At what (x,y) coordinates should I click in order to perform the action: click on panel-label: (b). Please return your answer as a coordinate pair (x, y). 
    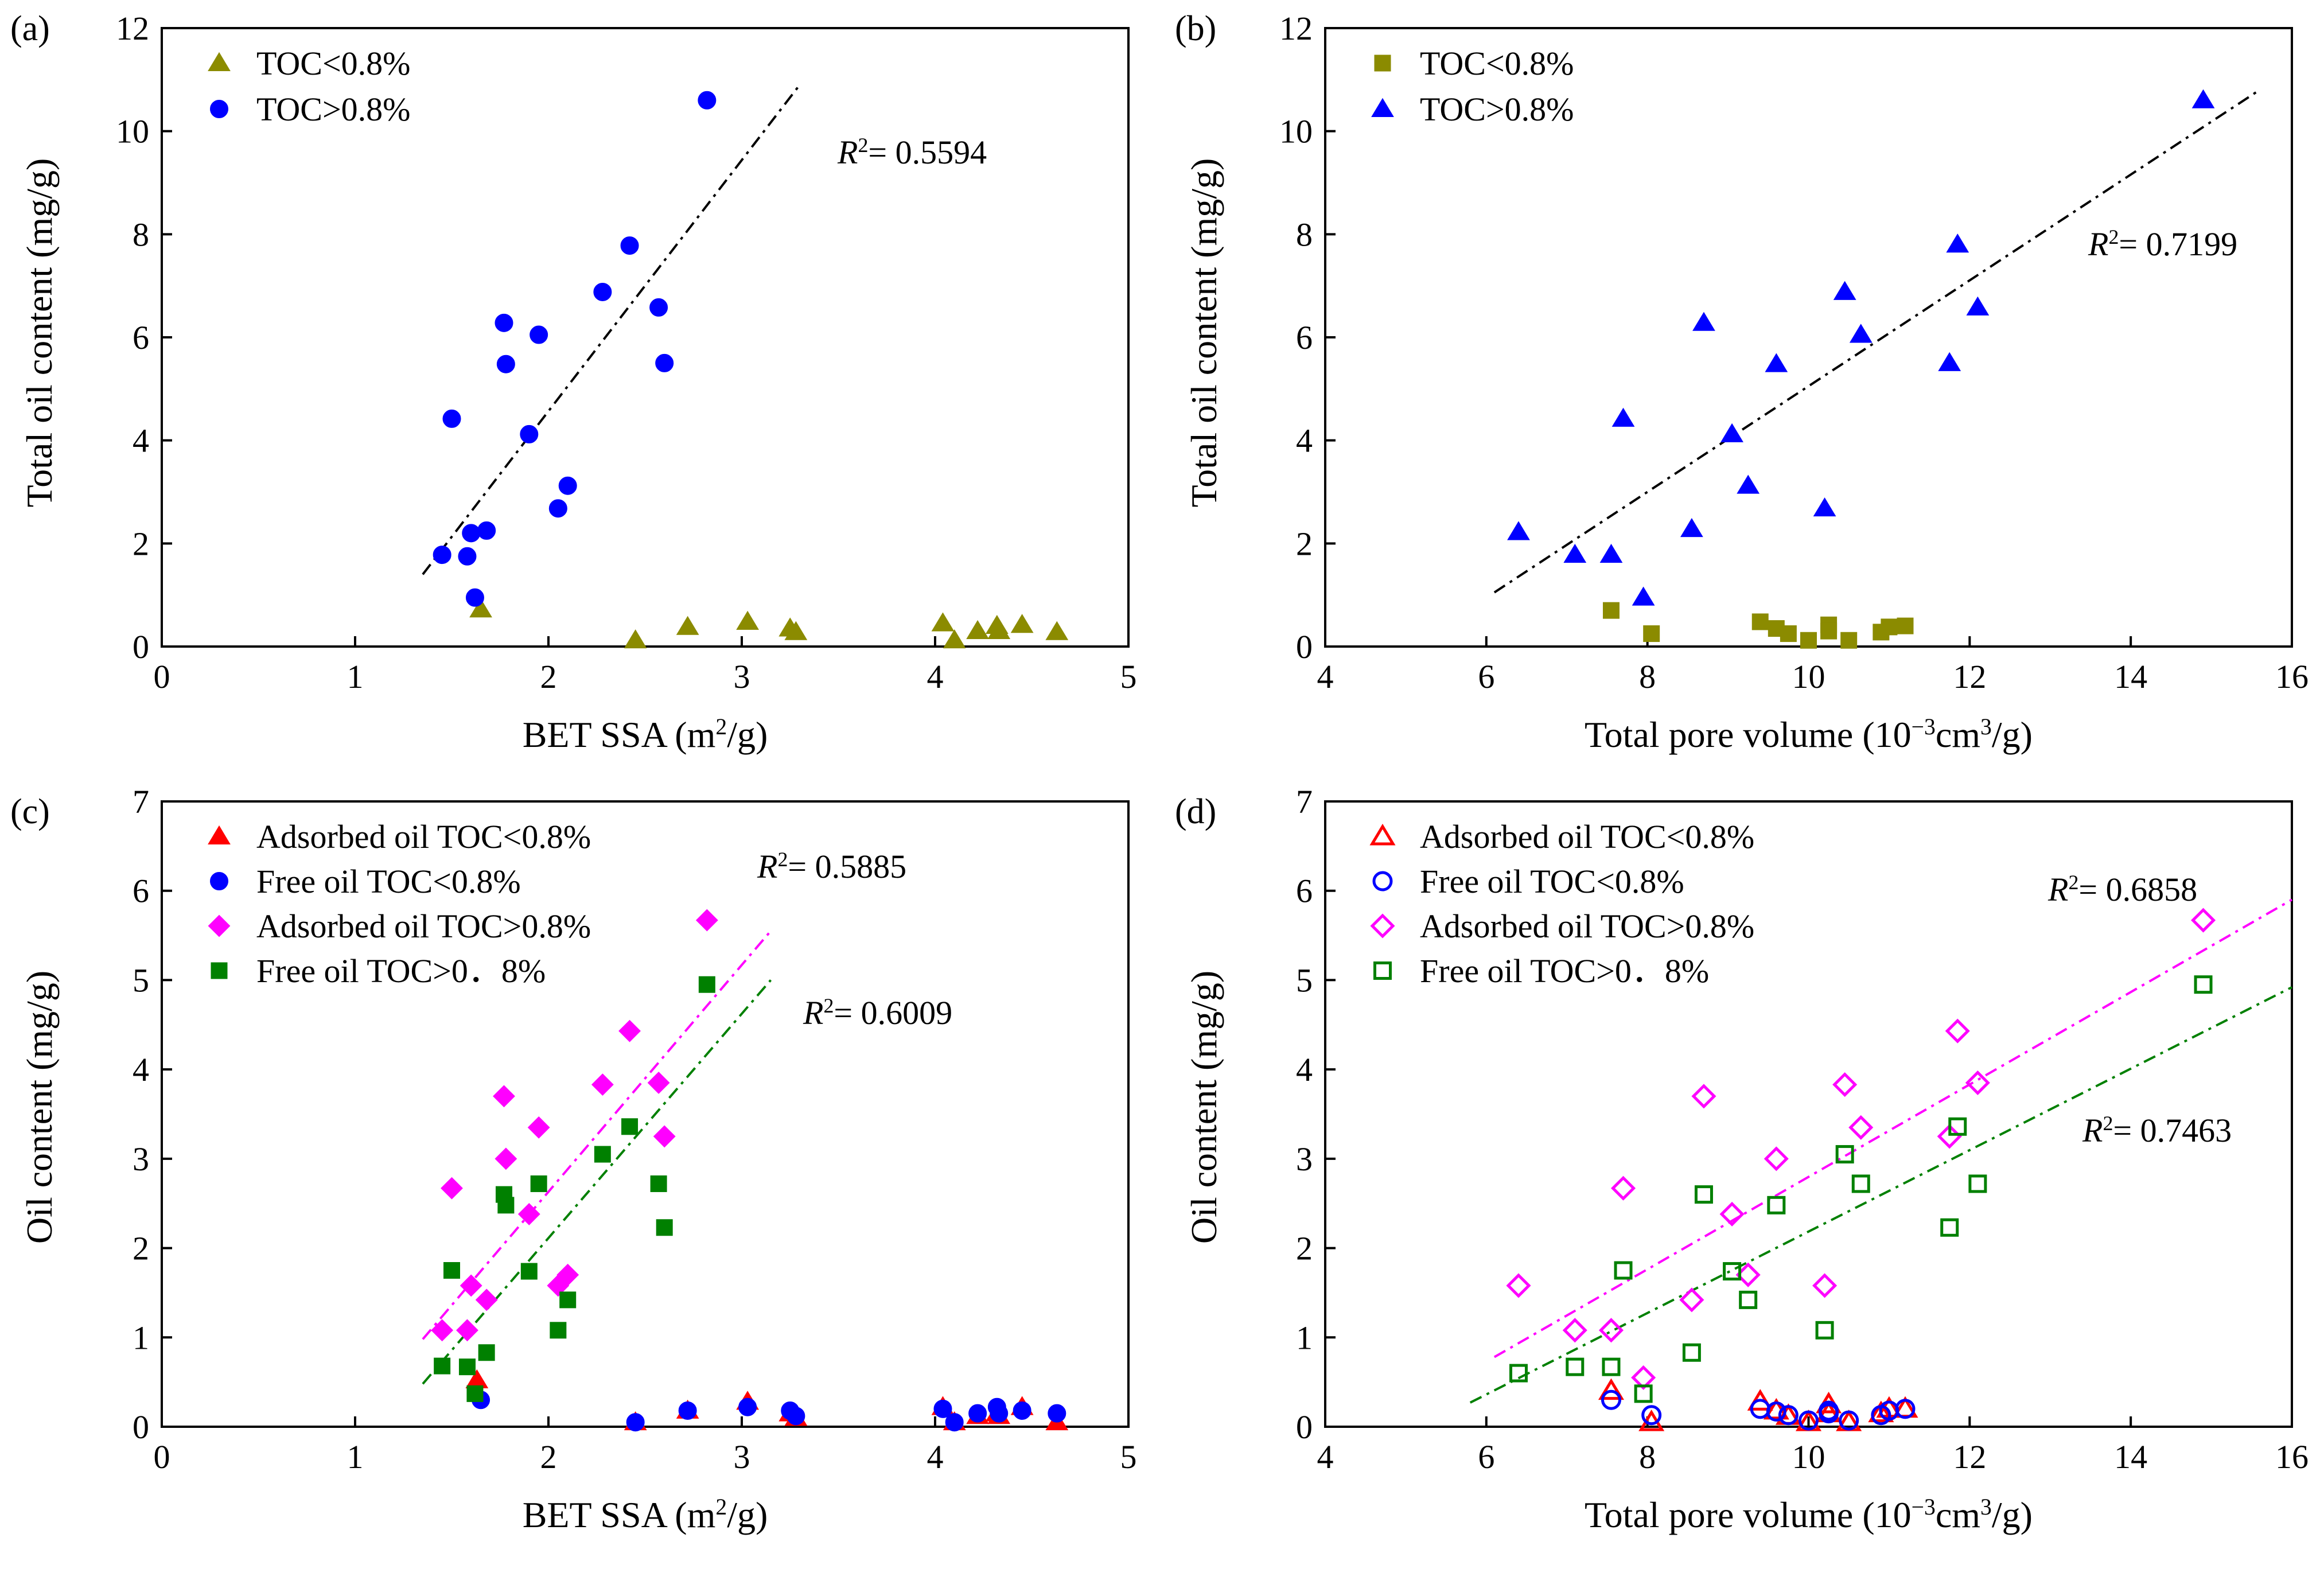
    Looking at the image, I should click on (1195, 28).